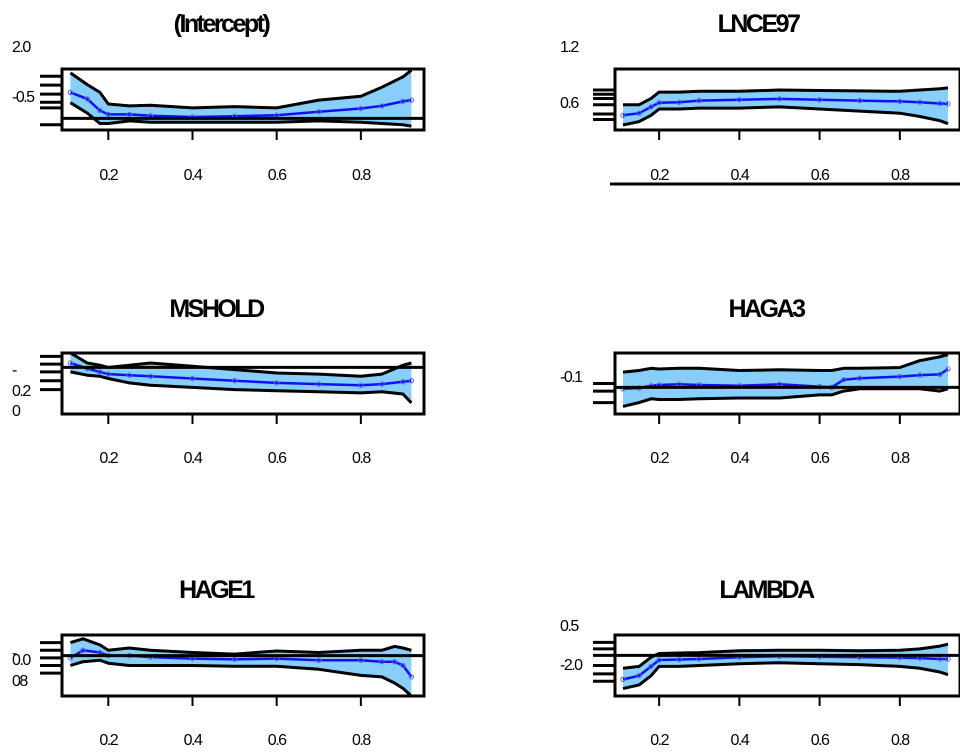 This screenshot has width=960, height=753. Describe the element at coordinates (569, 103) in the screenshot. I see `y-tick-label: 0.6` at that location.